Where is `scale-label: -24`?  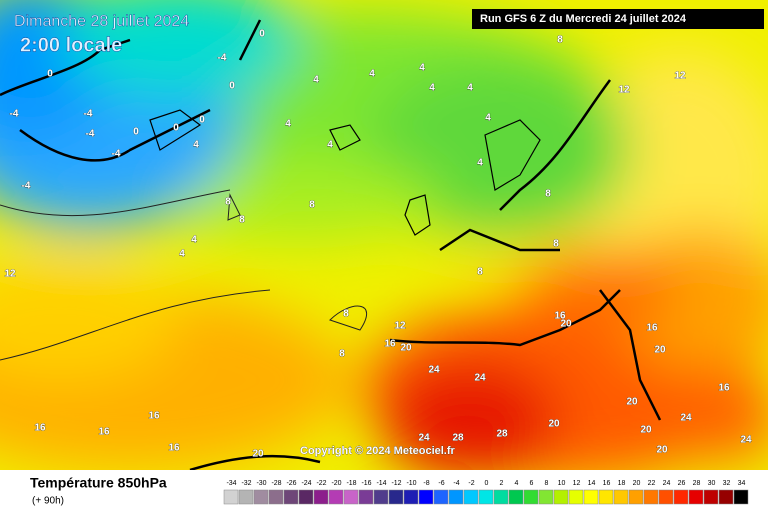 scale-label: -24 is located at coordinates (306, 483).